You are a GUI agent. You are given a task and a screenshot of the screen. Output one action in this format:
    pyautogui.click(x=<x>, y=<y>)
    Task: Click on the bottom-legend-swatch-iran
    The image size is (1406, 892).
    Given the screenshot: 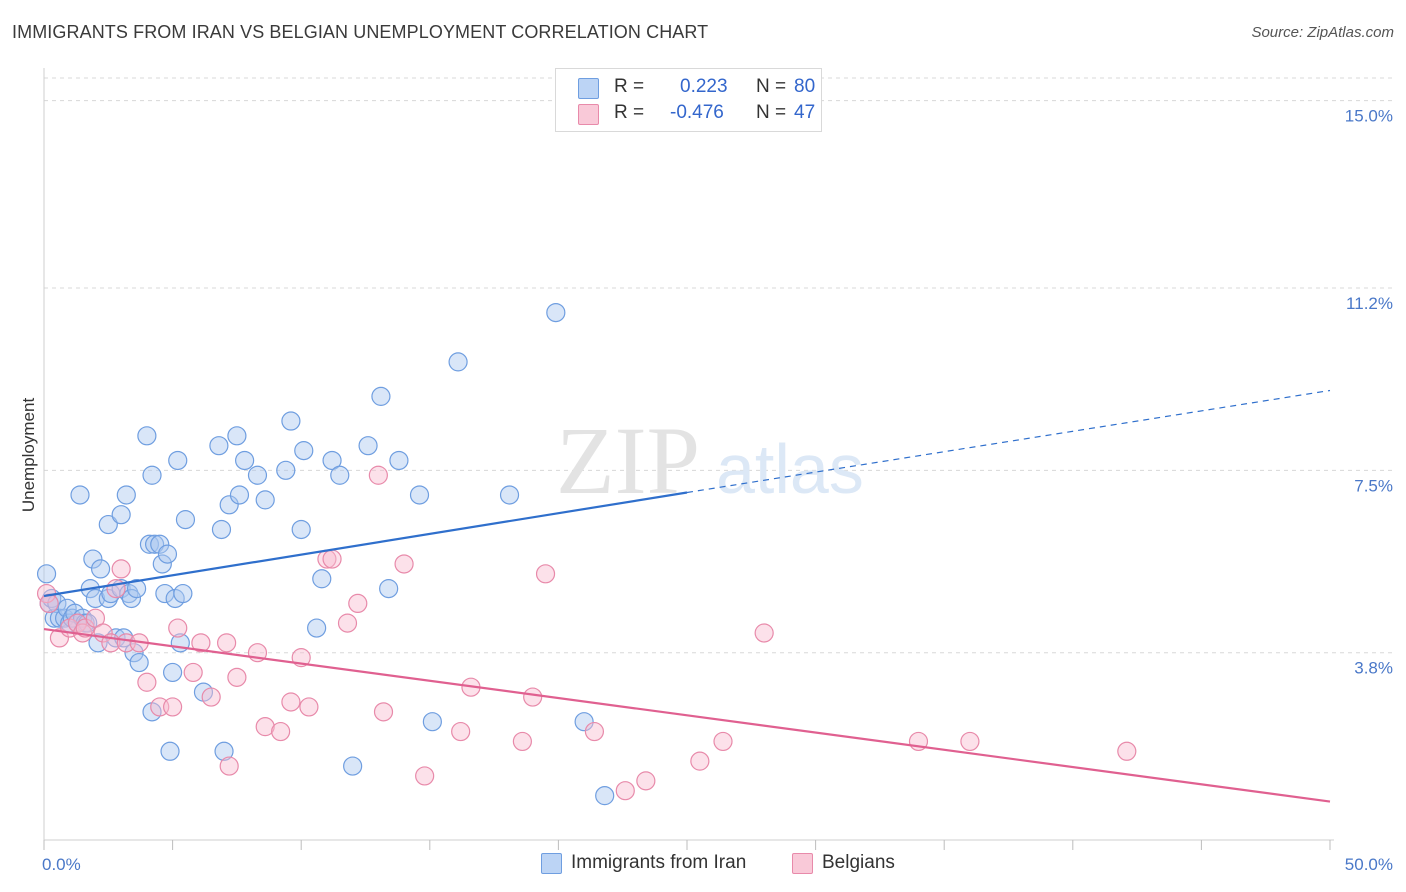 What is the action you would take?
    pyautogui.click(x=551, y=863)
    